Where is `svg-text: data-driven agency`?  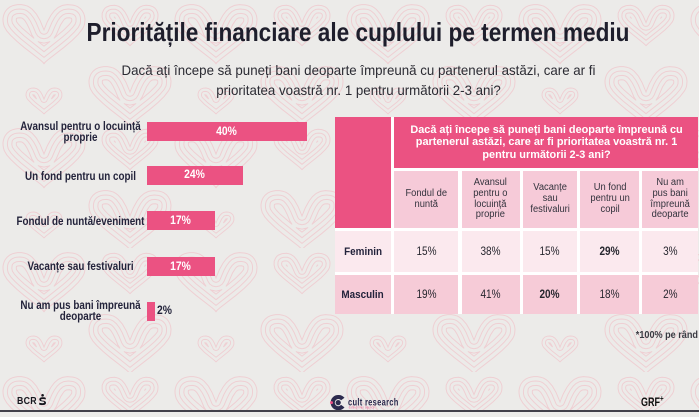 svg-text: data-driven agency is located at coordinates (362, 407).